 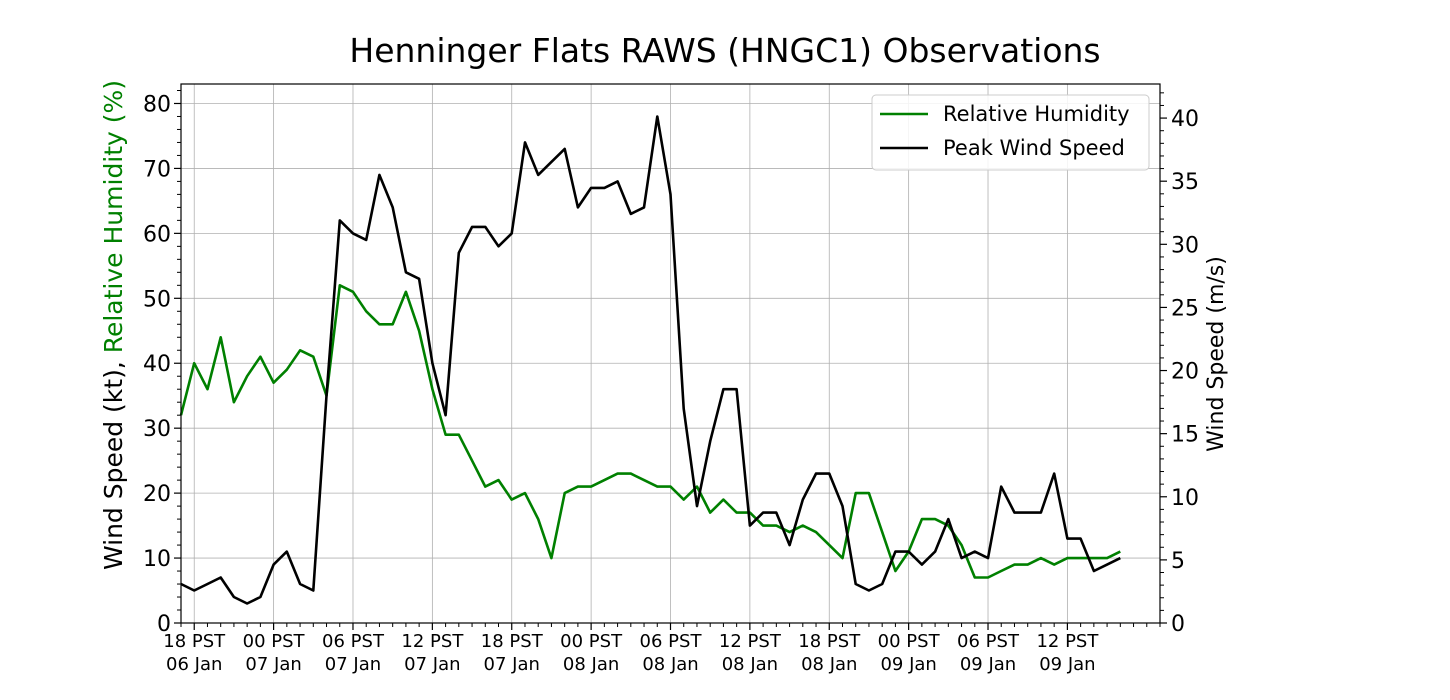 What do you see at coordinates (164, 624) in the screenshot?
I see `left-y-tick-label: 0` at bounding box center [164, 624].